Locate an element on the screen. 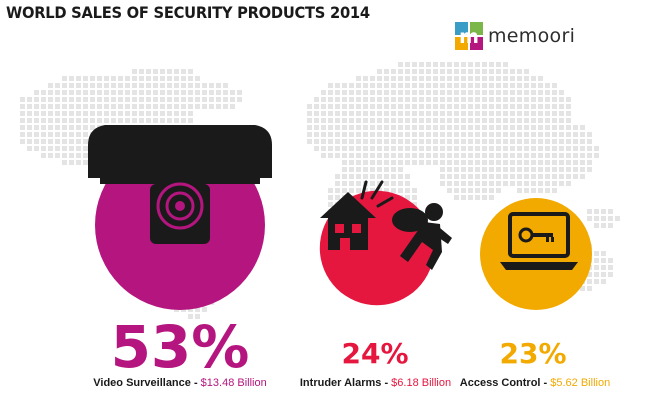  video-surveillance-label: Video Surveillance is located at coordinates (142, 383).